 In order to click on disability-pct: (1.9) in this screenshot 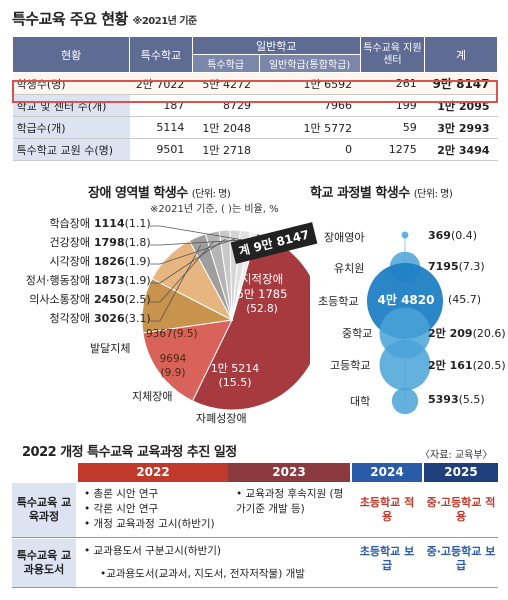, I will do `click(137, 261)`.